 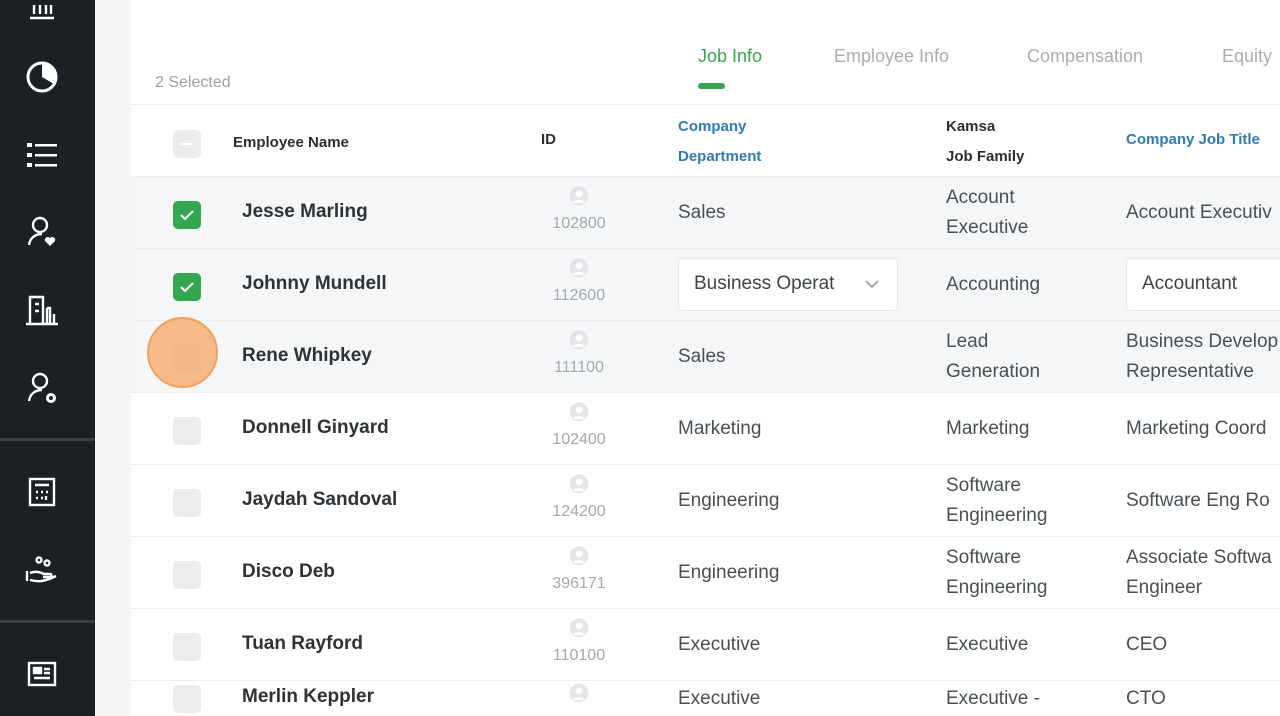 What do you see at coordinates (1202, 356) in the screenshot?
I see `job-title-cell: Business Develop Representative` at bounding box center [1202, 356].